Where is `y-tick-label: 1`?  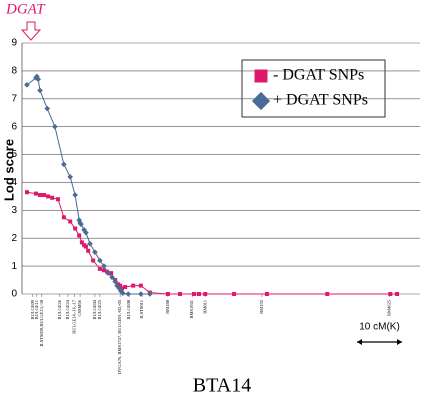 y-tick-label: 1 is located at coordinates (14, 266).